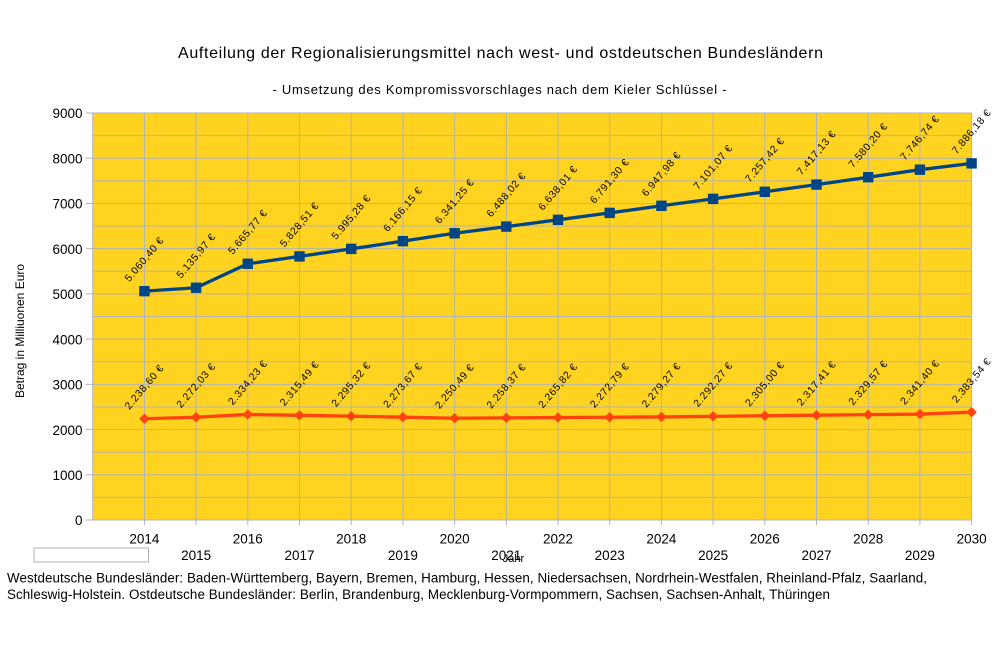 This screenshot has width=1001, height=672. What do you see at coordinates (67, 294) in the screenshot?
I see `svg-text: 5000` at bounding box center [67, 294].